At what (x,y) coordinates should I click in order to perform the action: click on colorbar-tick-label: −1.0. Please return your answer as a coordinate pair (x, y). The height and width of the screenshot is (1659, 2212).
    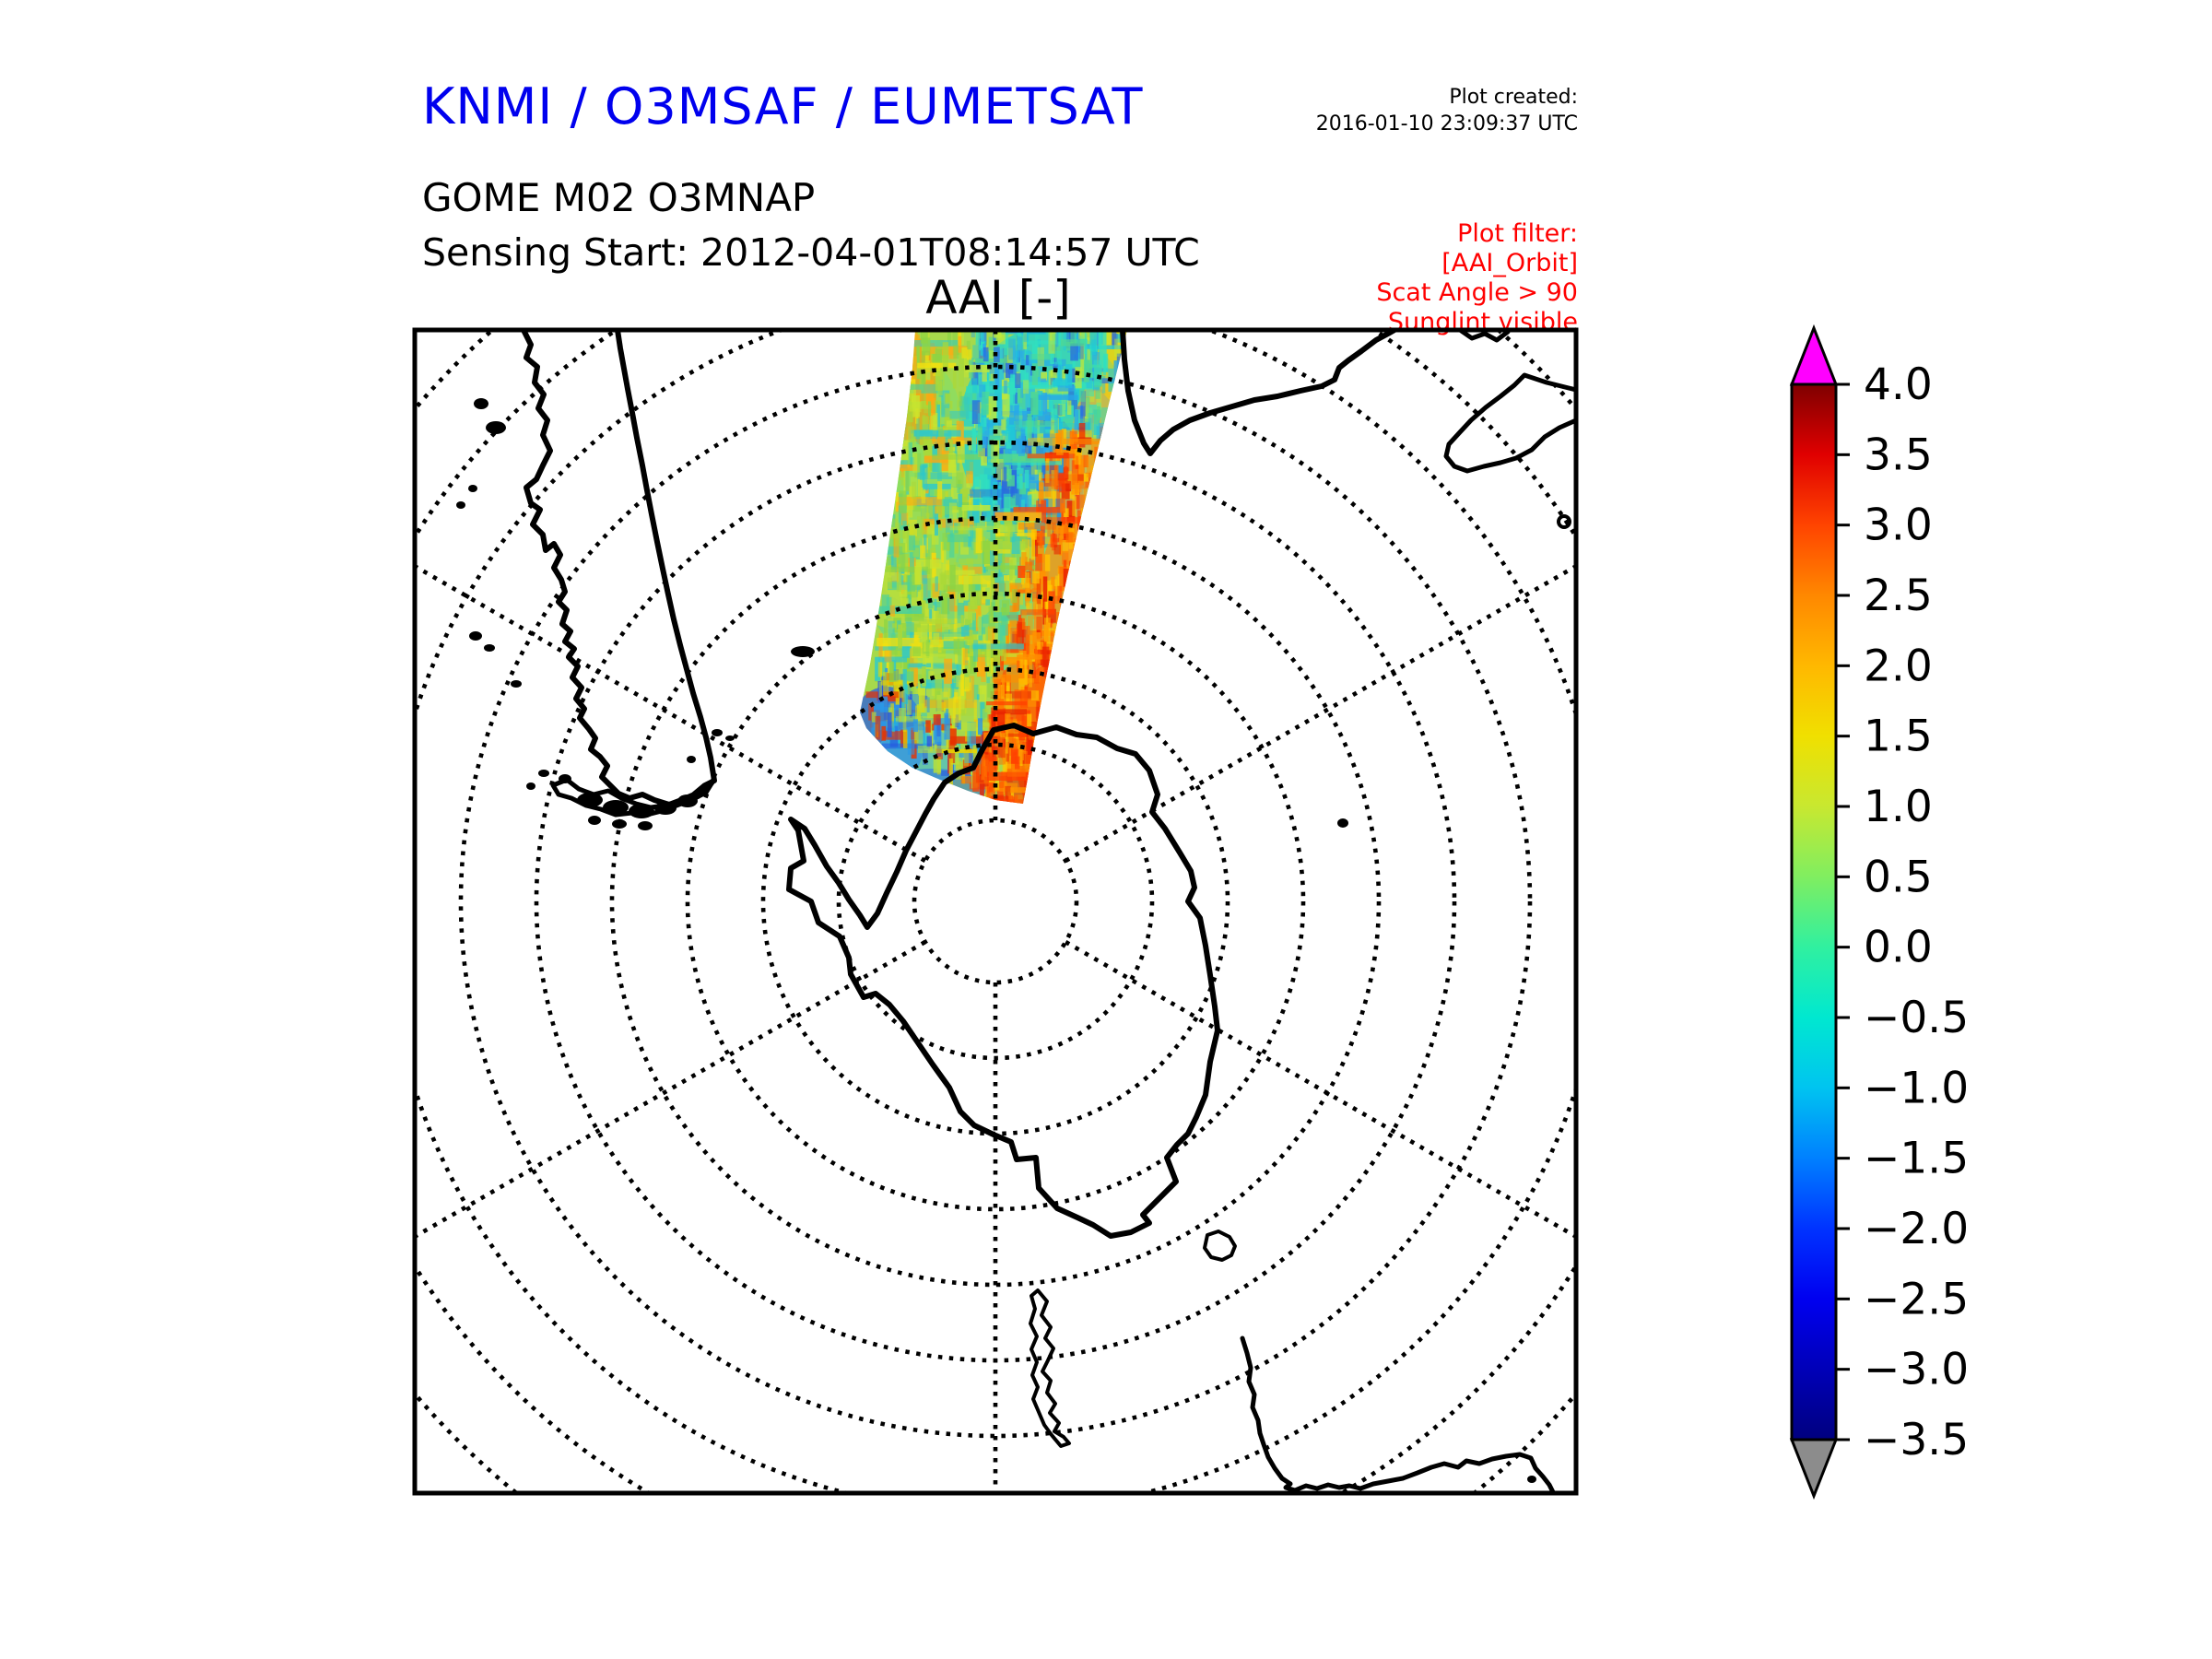
    Looking at the image, I should click on (1916, 1088).